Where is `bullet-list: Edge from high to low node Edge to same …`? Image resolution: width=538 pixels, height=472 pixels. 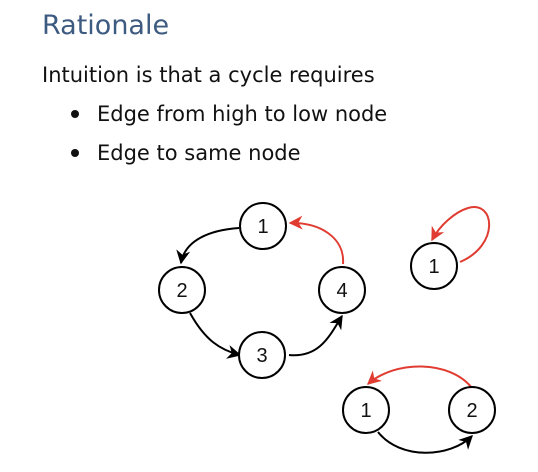 bullet-list: Edge from high to low node Edge to same … is located at coordinates (227, 139).